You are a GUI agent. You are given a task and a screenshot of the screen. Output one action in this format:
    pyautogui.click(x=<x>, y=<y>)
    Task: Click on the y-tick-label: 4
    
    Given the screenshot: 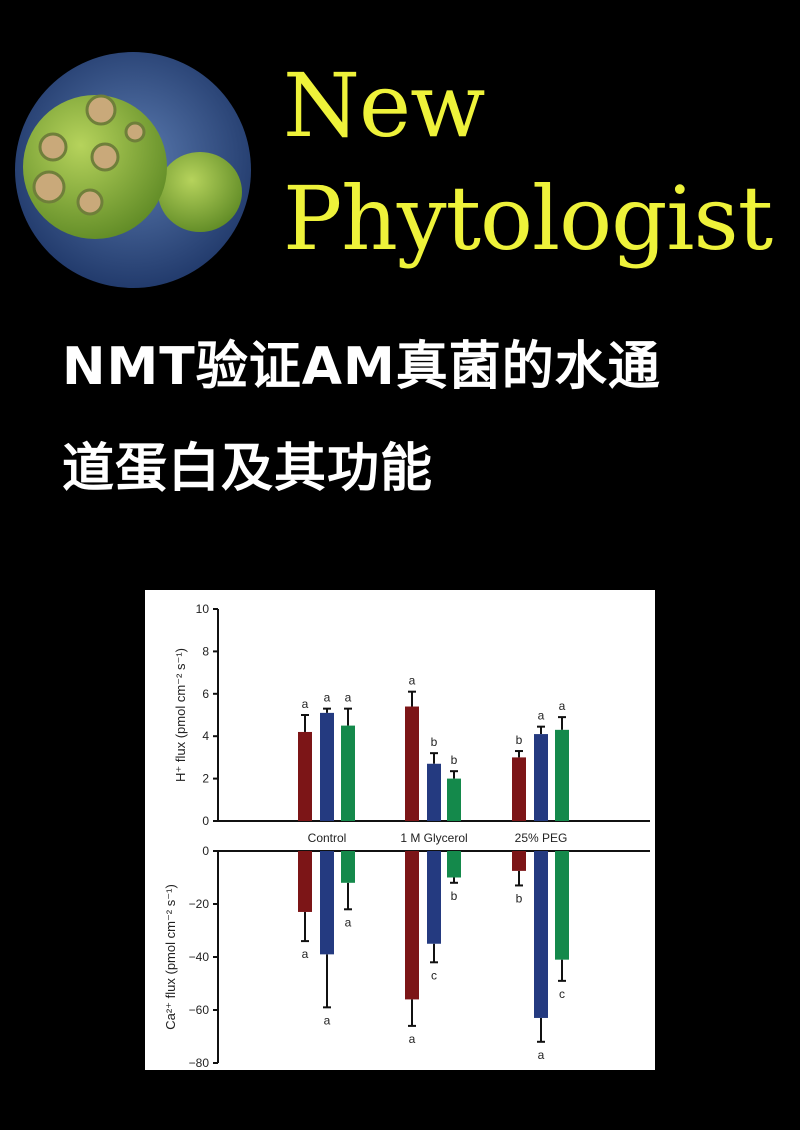 What is the action you would take?
    pyautogui.click(x=205, y=736)
    